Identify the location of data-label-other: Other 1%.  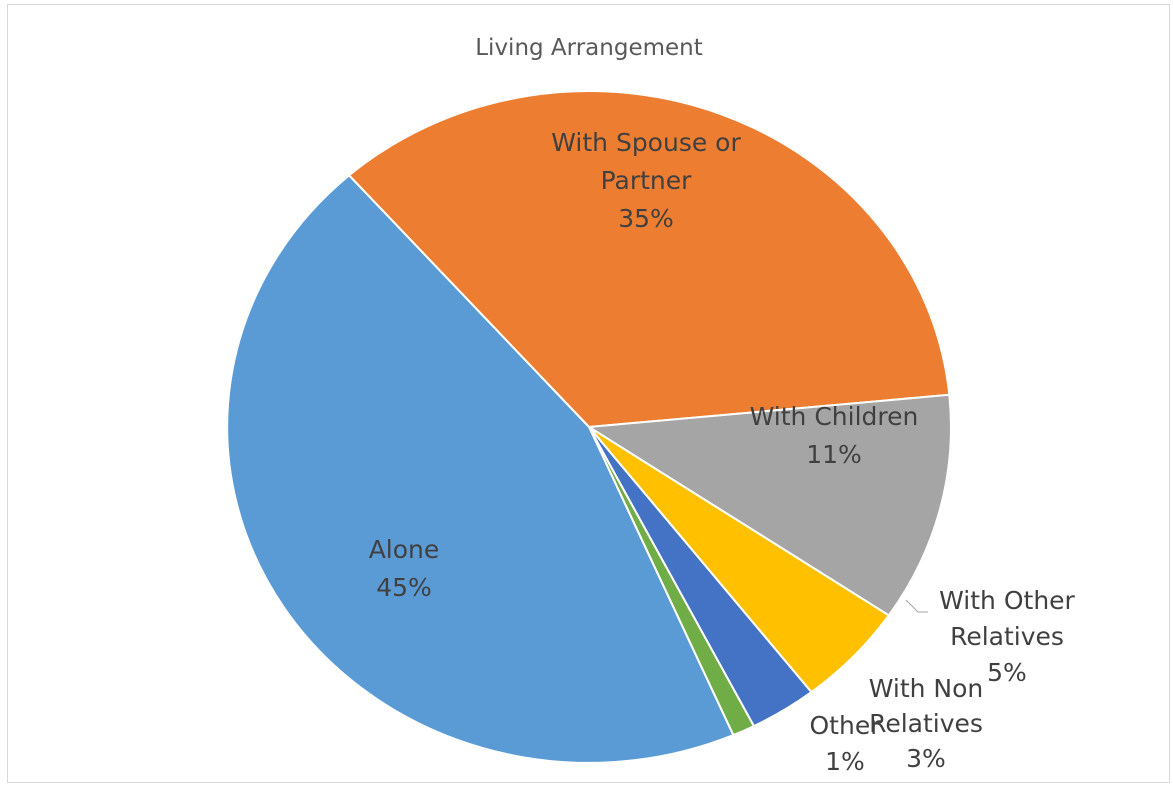
(846, 743).